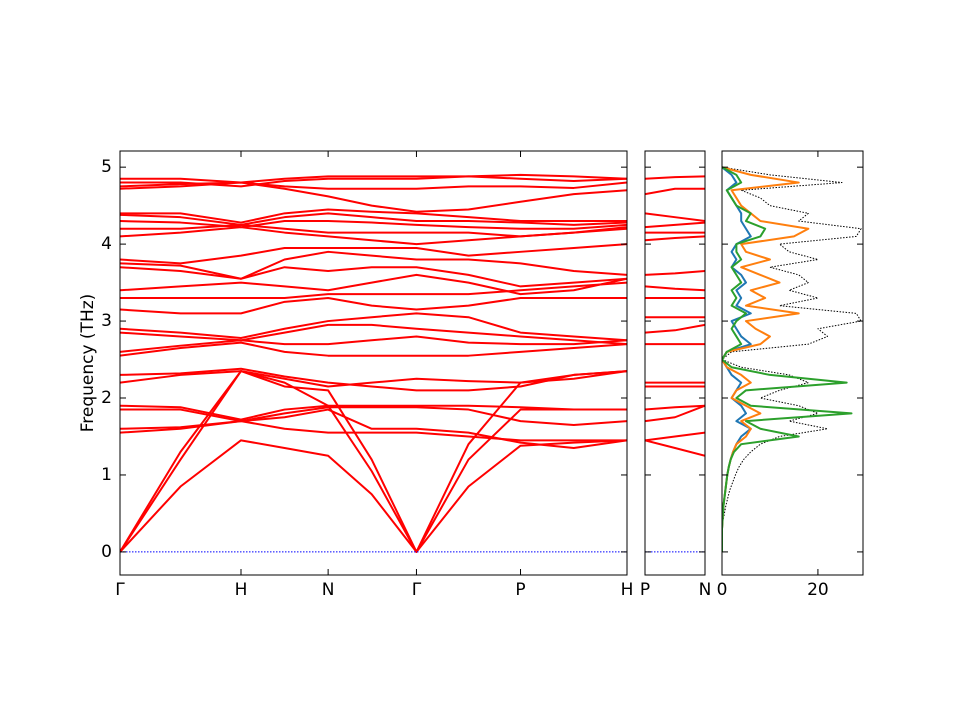  I want to click on y-tick-label: 1, so click(106, 475).